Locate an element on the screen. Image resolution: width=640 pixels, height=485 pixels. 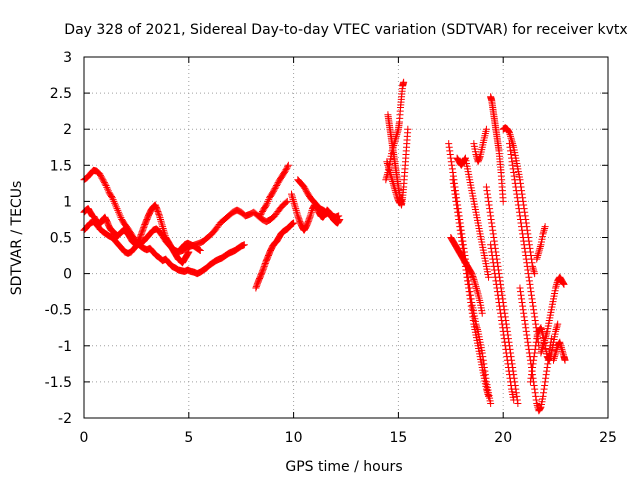
y-tick-label: -0.5 is located at coordinates (58, 311).